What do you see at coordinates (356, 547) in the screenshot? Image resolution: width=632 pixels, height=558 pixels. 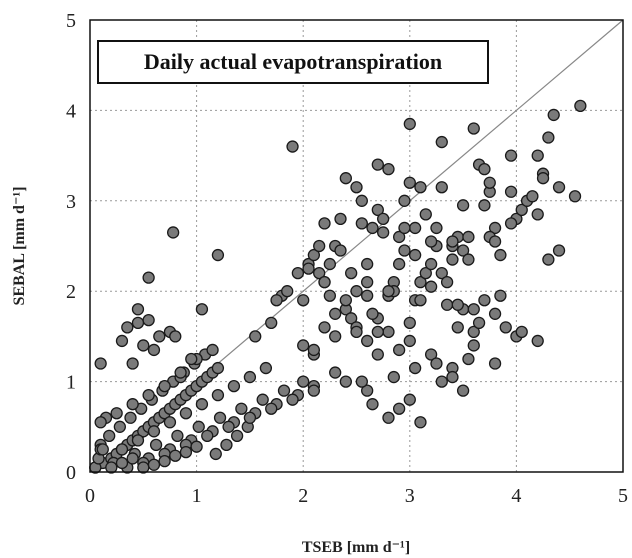 I see `x-axis-label: TSEB [mm d⁻¹]` at bounding box center [356, 547].